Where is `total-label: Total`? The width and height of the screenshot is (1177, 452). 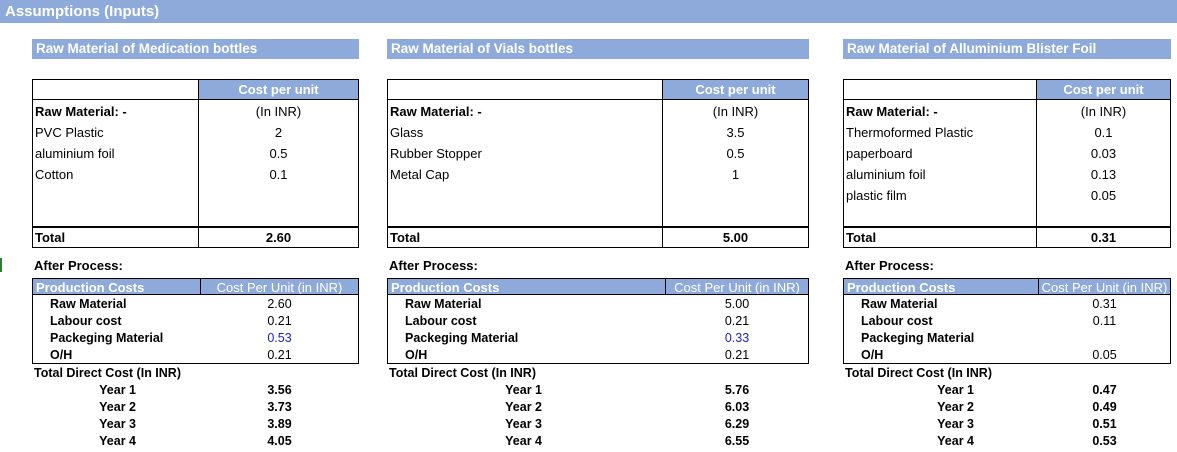 total-label: Total is located at coordinates (405, 237).